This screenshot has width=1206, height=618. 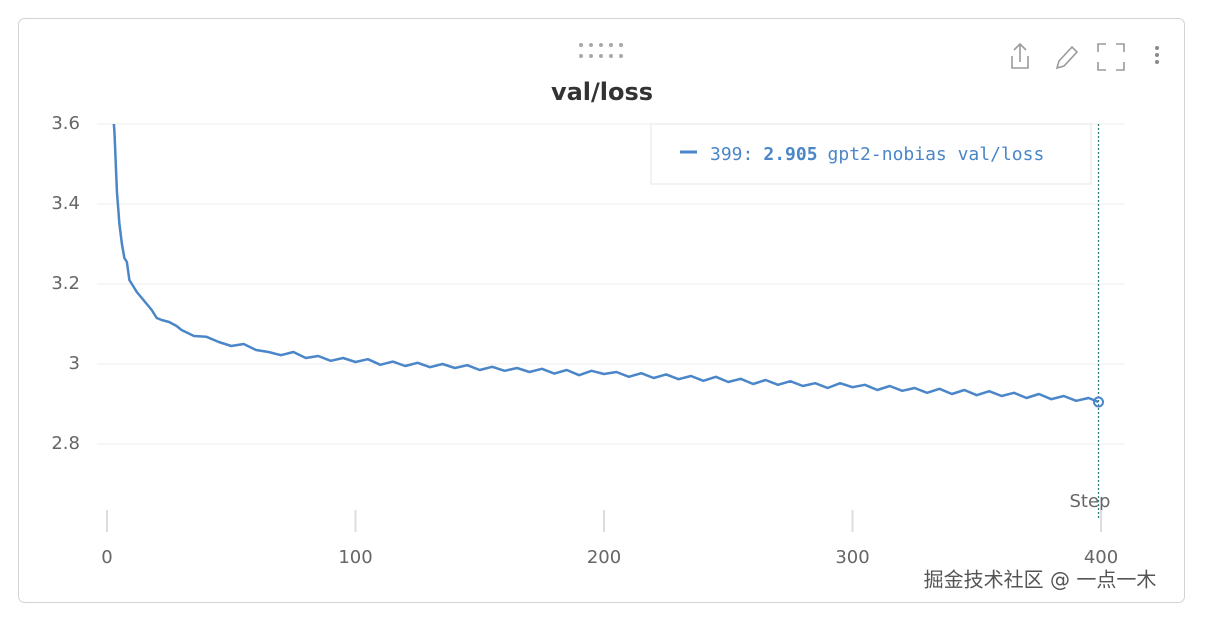 I want to click on legend-box, so click(x=871, y=154).